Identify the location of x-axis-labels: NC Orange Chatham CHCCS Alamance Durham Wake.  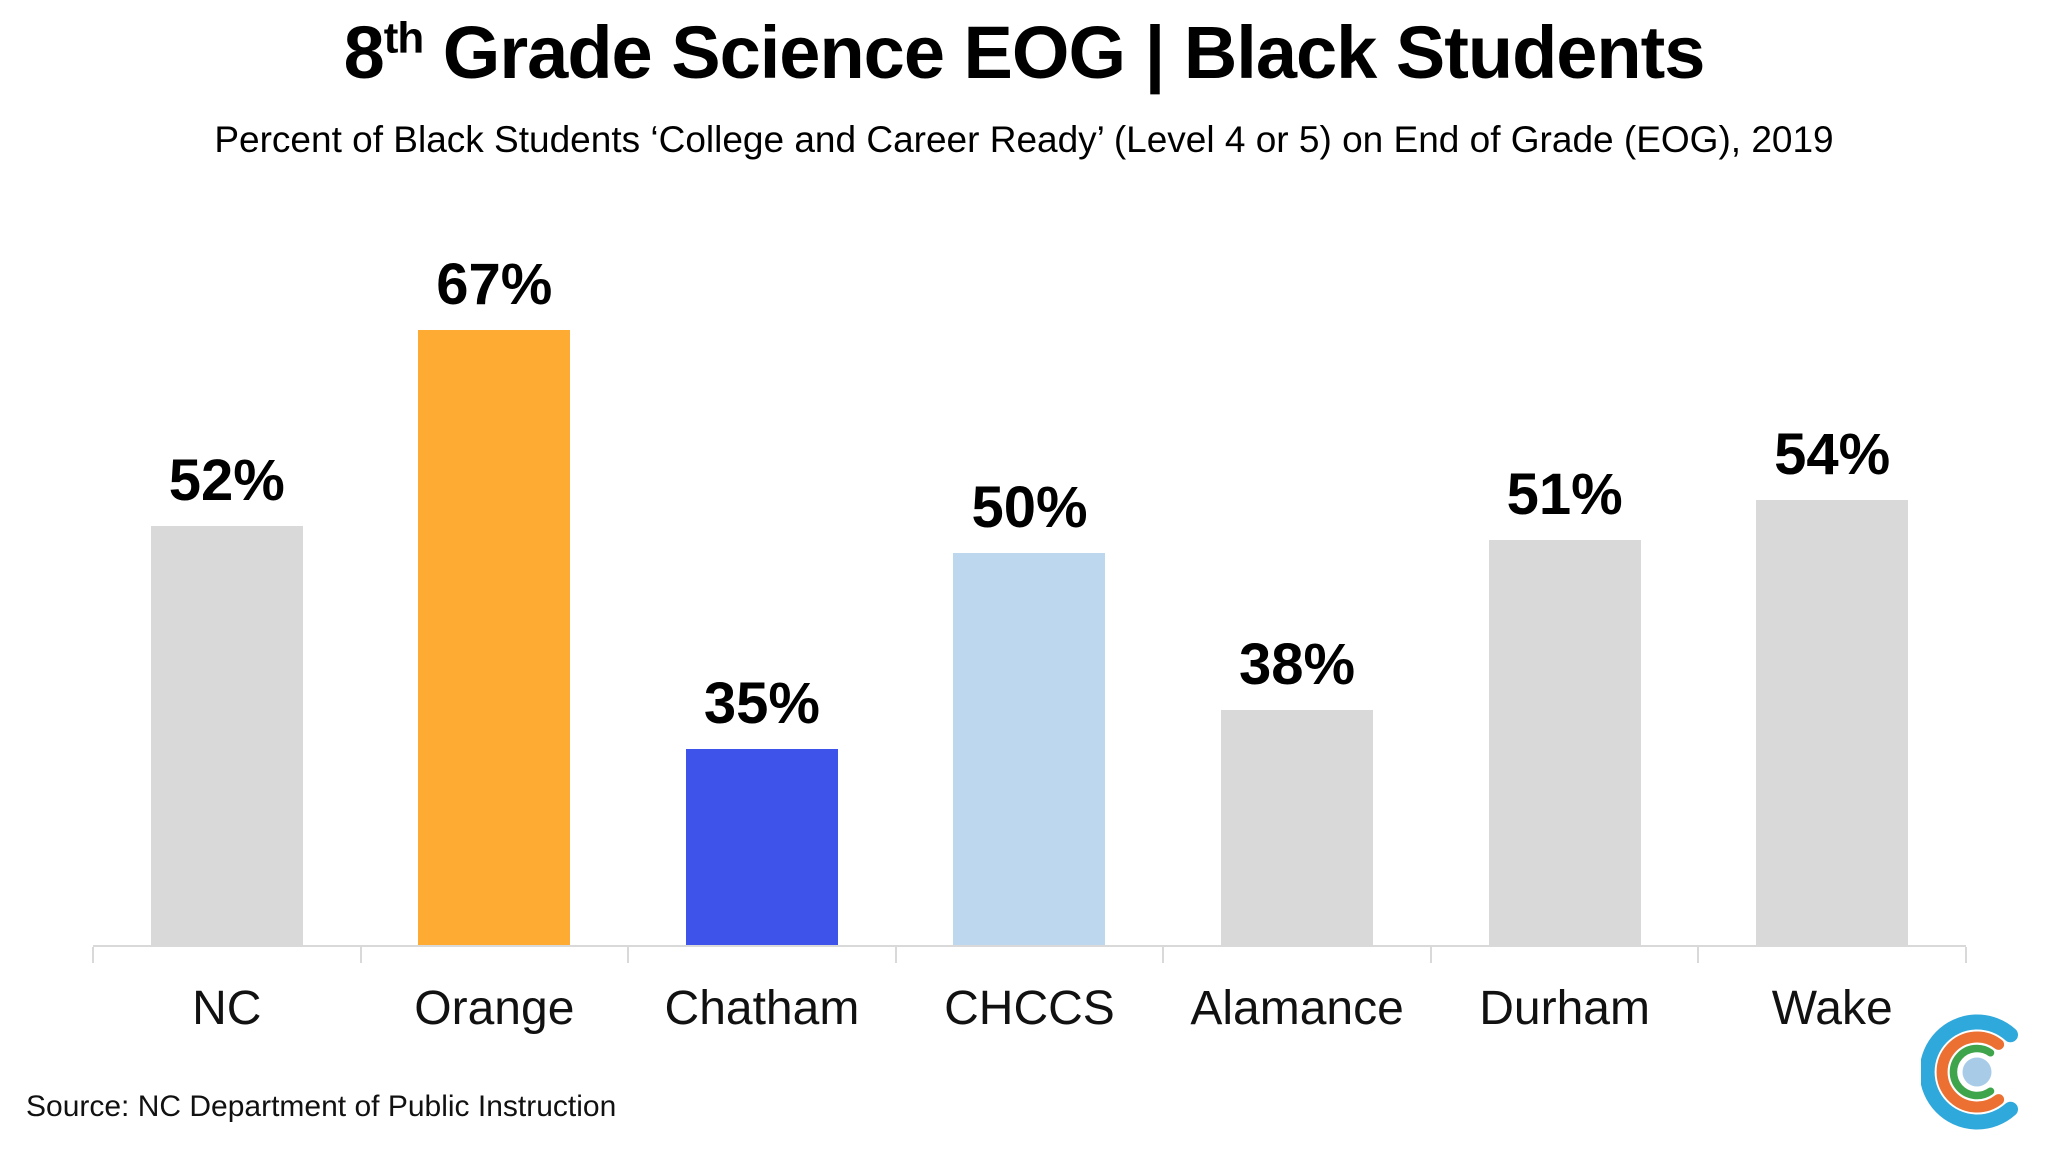
(1029, 1012).